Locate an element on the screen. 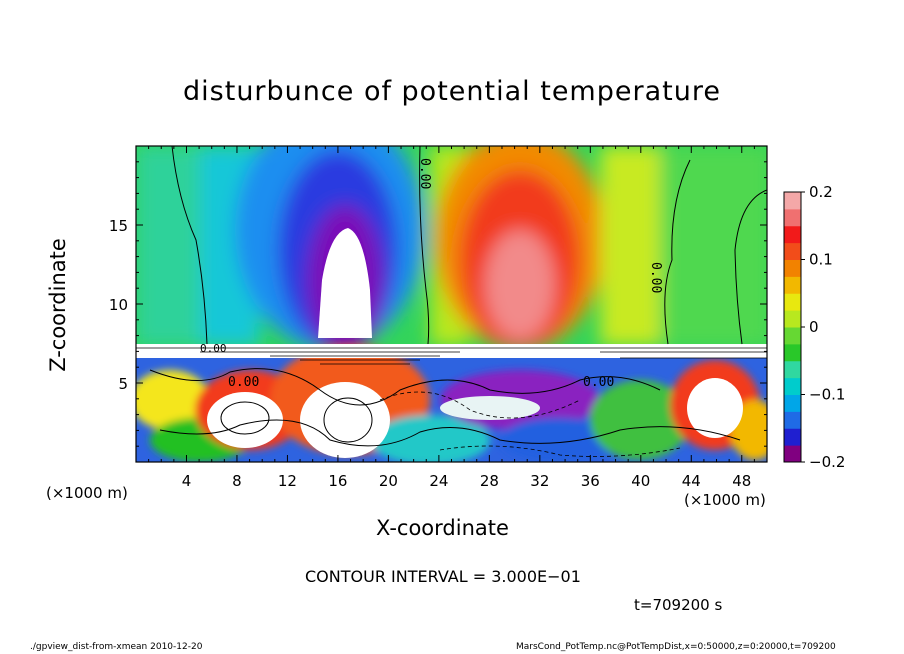 This screenshot has width=904, height=654. x-tick-label: 44 is located at coordinates (691, 481).